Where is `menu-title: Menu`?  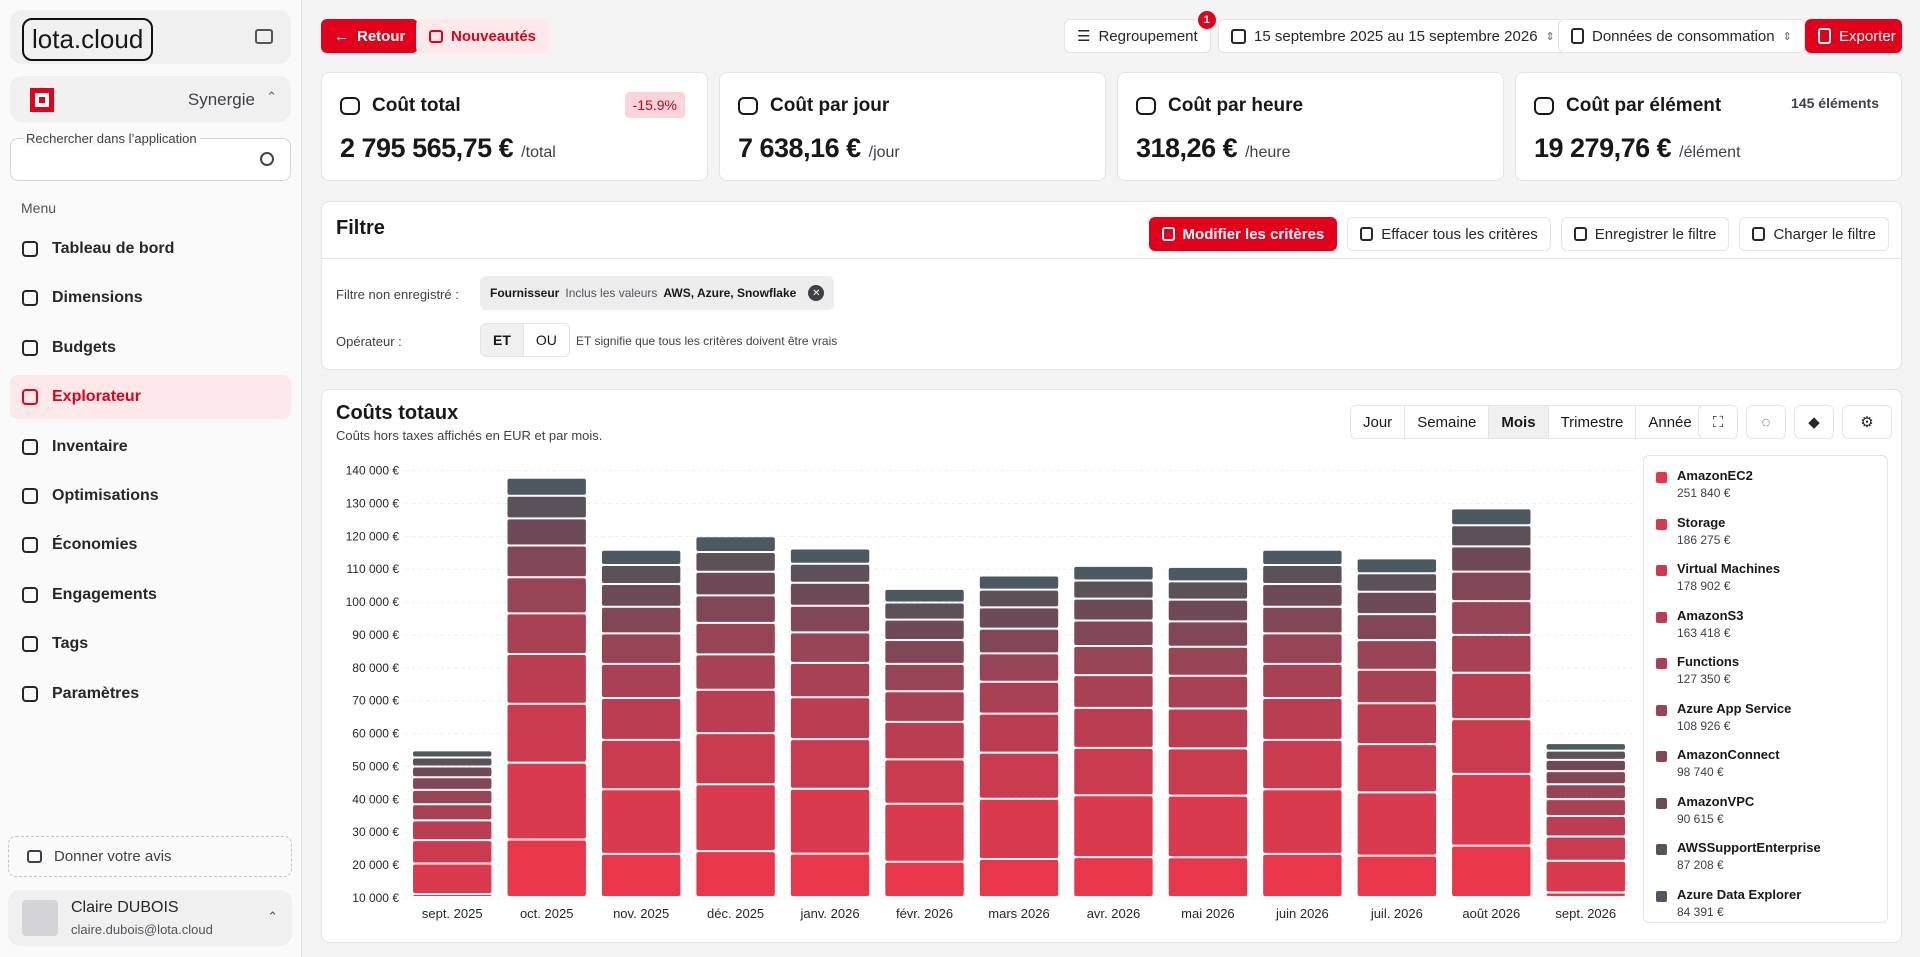 menu-title: Menu is located at coordinates (39, 208).